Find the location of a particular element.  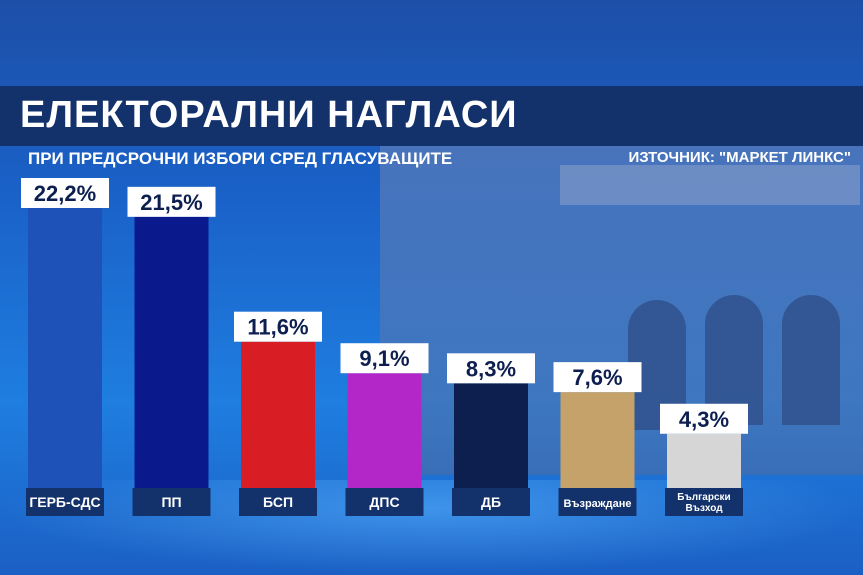

svg-text: 9,1% is located at coordinates (384, 358).